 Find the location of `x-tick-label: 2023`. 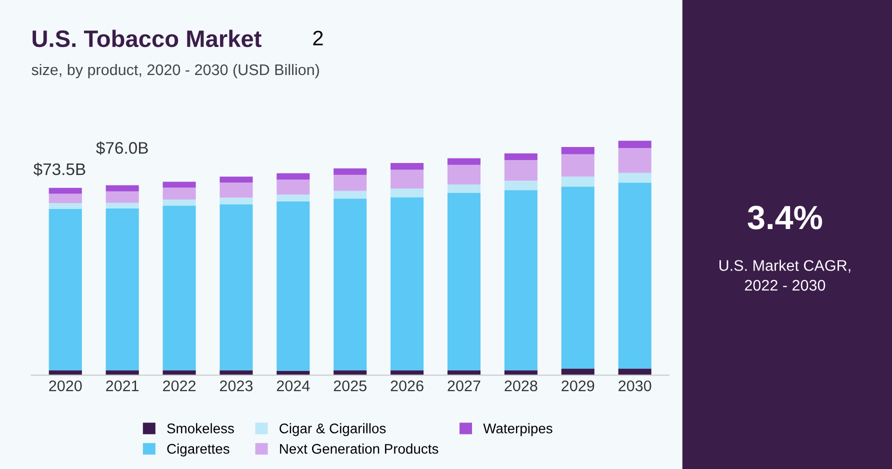

x-tick-label: 2023 is located at coordinates (236, 386).